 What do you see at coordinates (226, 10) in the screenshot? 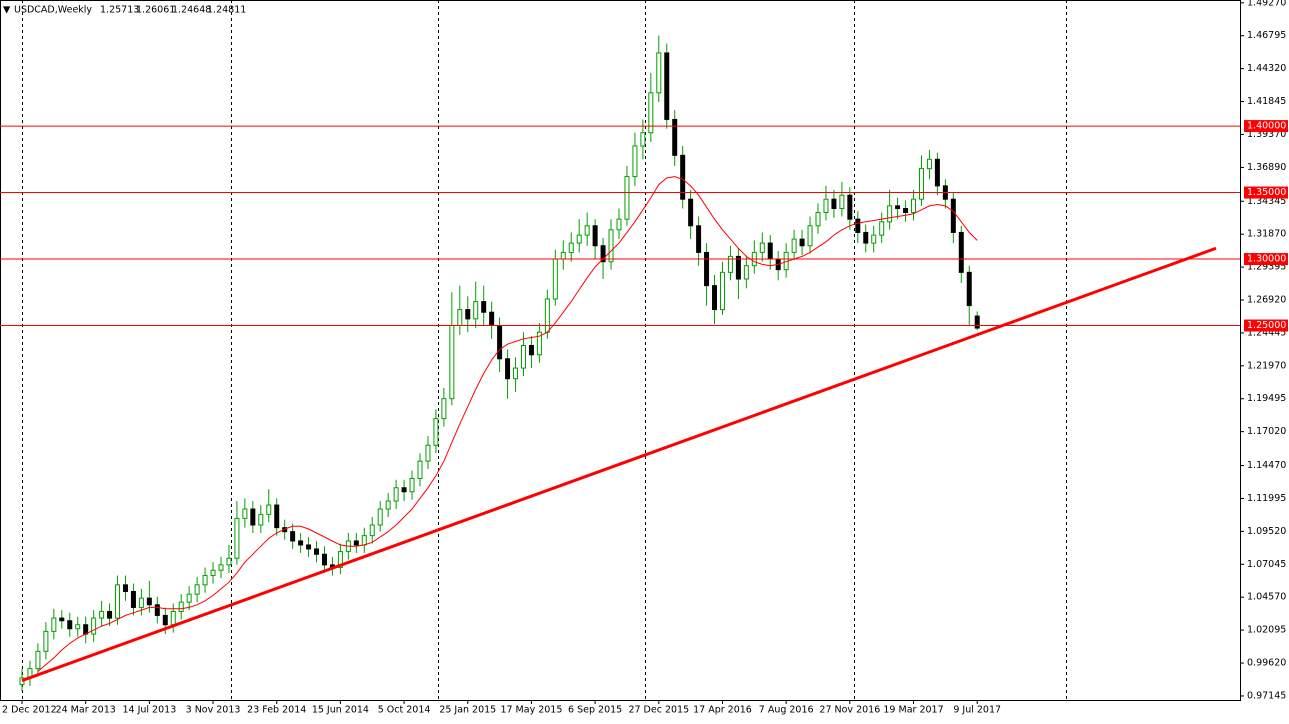
I see `header-close: 1.24811` at bounding box center [226, 10].